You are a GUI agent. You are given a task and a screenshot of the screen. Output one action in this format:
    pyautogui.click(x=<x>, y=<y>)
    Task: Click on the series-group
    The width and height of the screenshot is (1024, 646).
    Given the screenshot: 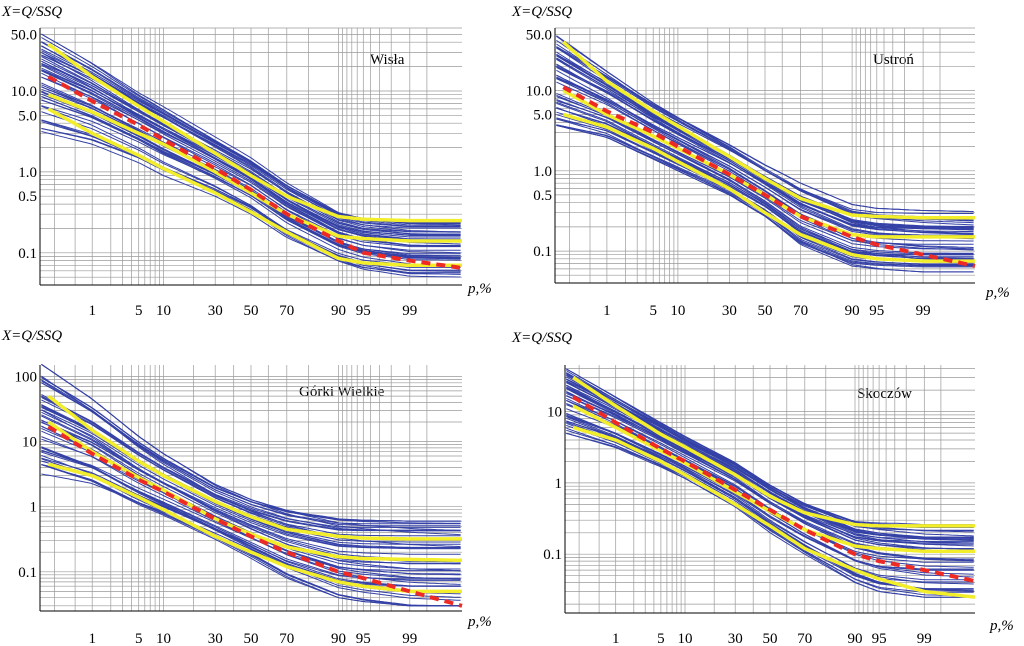 What is the action you would take?
    pyautogui.click(x=771, y=483)
    